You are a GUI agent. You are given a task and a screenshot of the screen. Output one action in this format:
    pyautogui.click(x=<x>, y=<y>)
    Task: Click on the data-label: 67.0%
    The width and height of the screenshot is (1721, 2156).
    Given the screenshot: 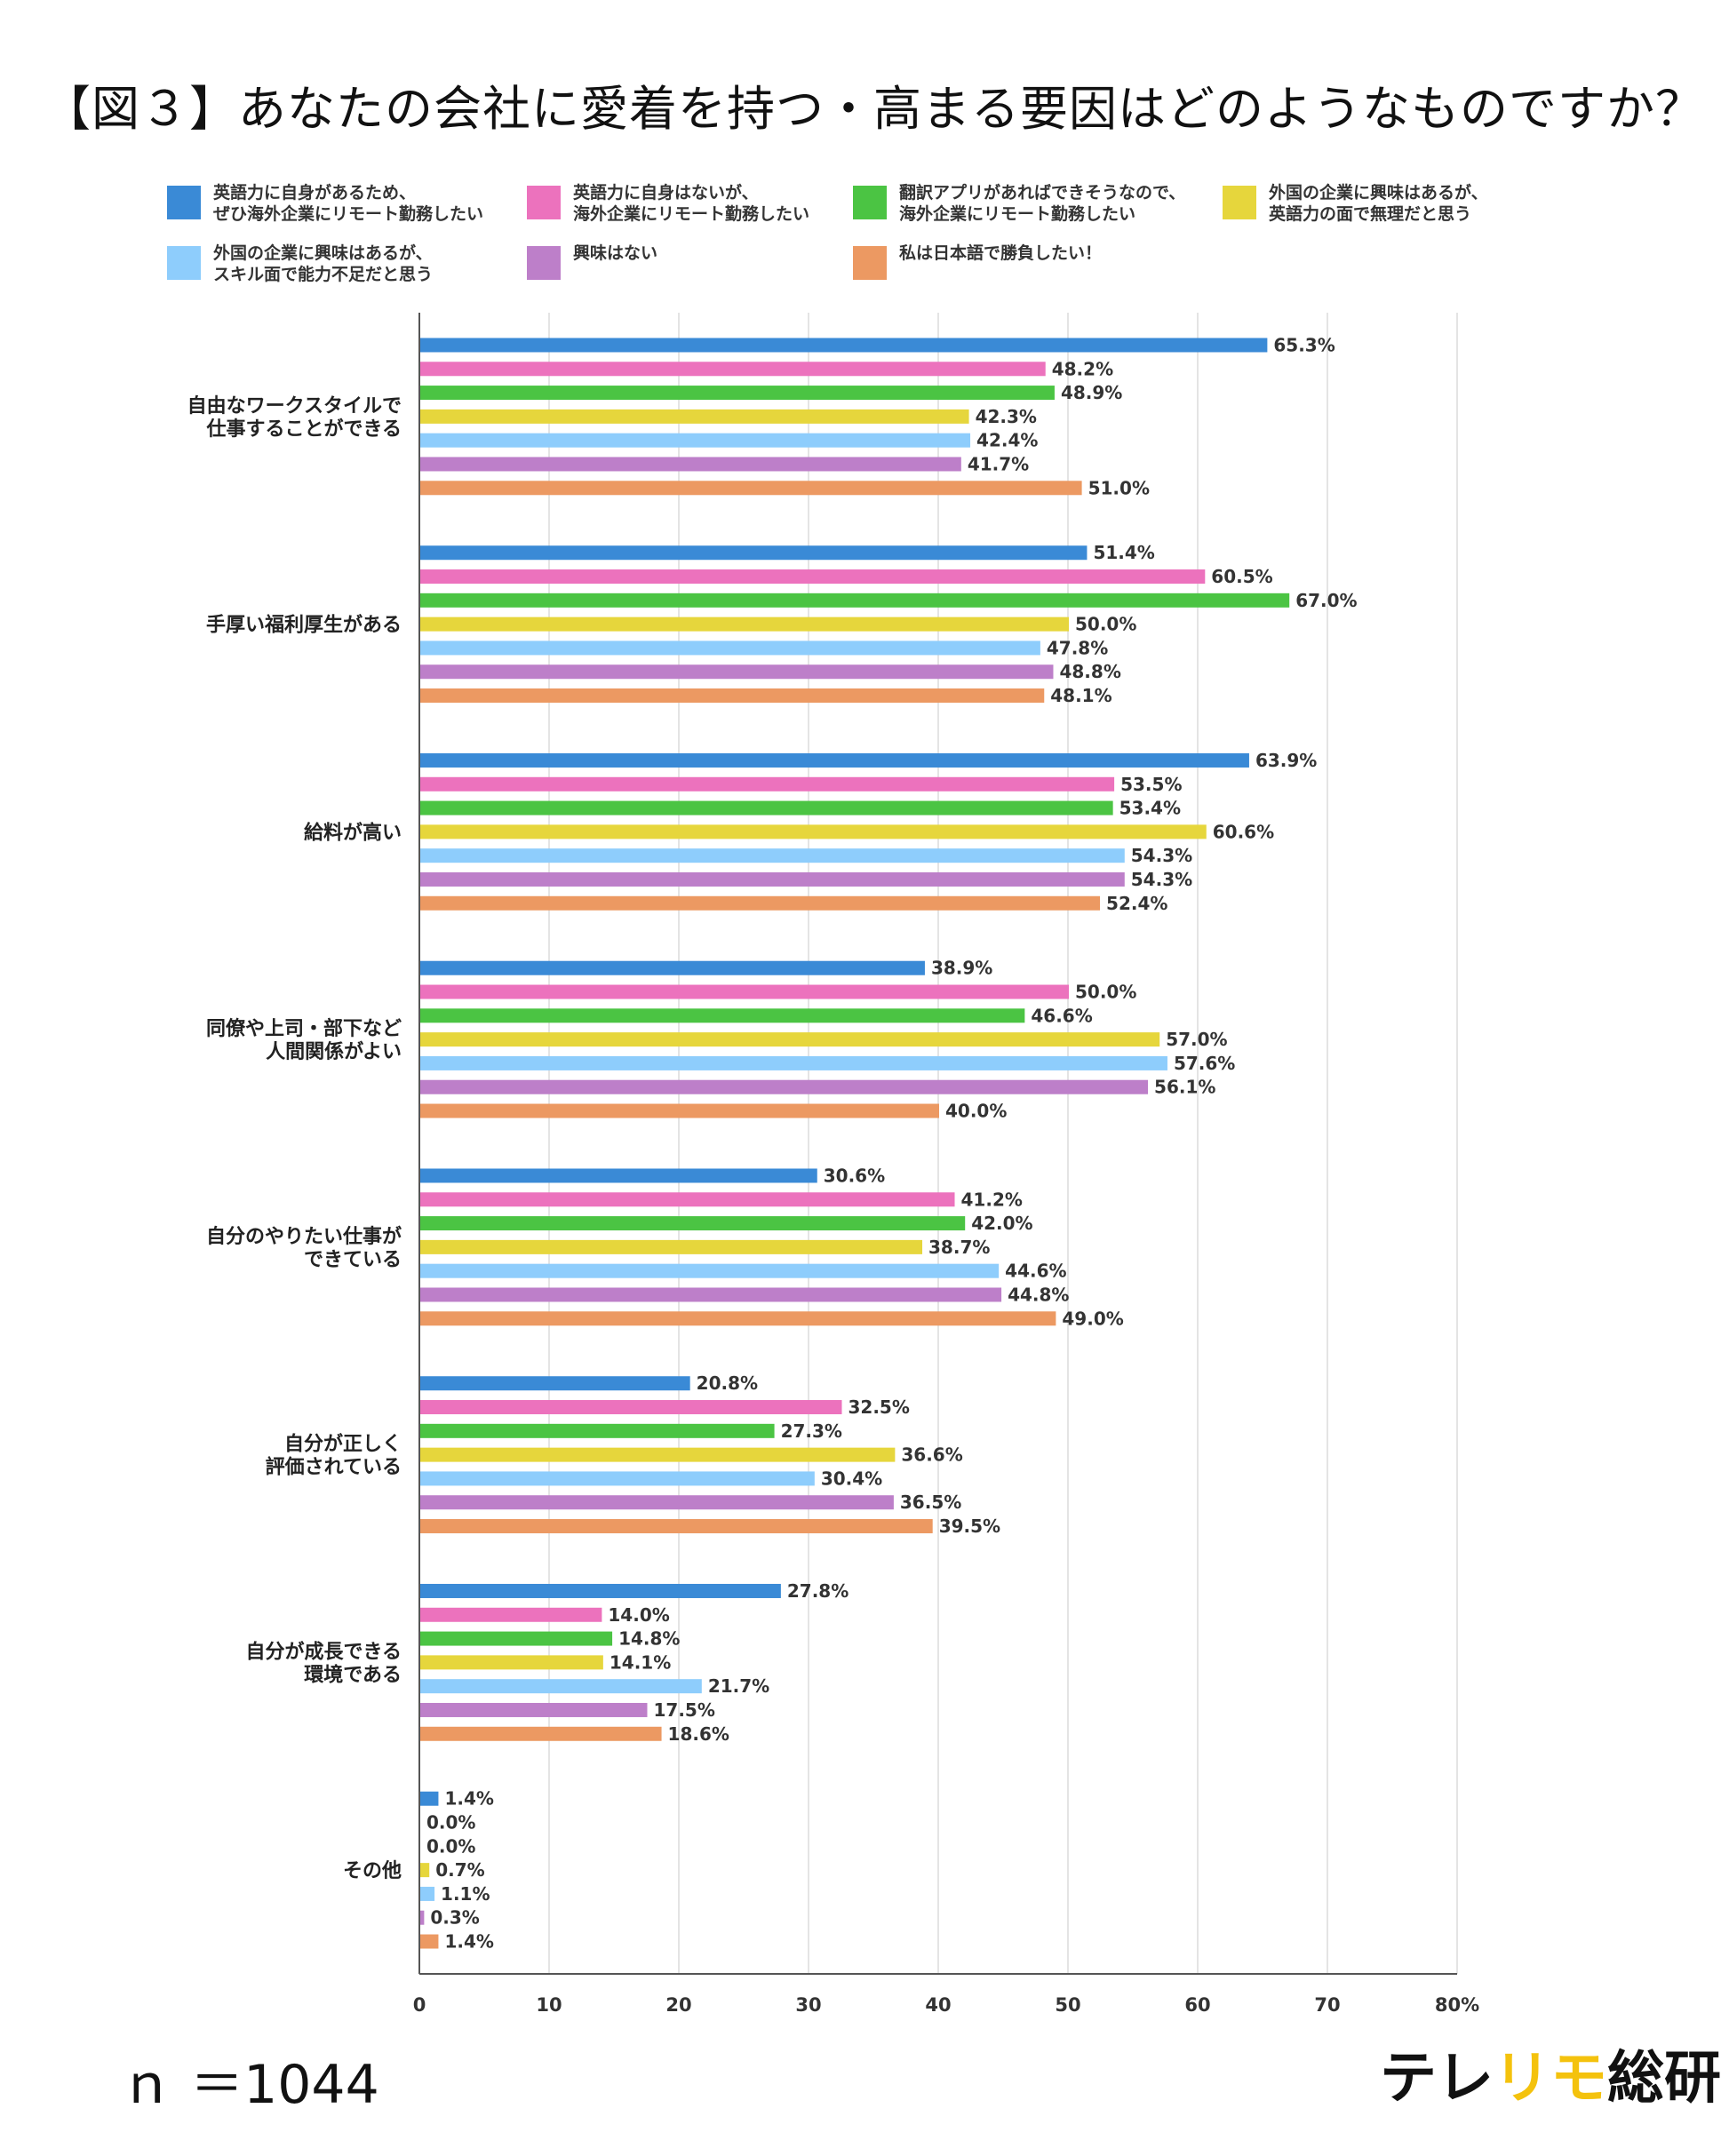 What is the action you would take?
    pyautogui.click(x=1326, y=600)
    